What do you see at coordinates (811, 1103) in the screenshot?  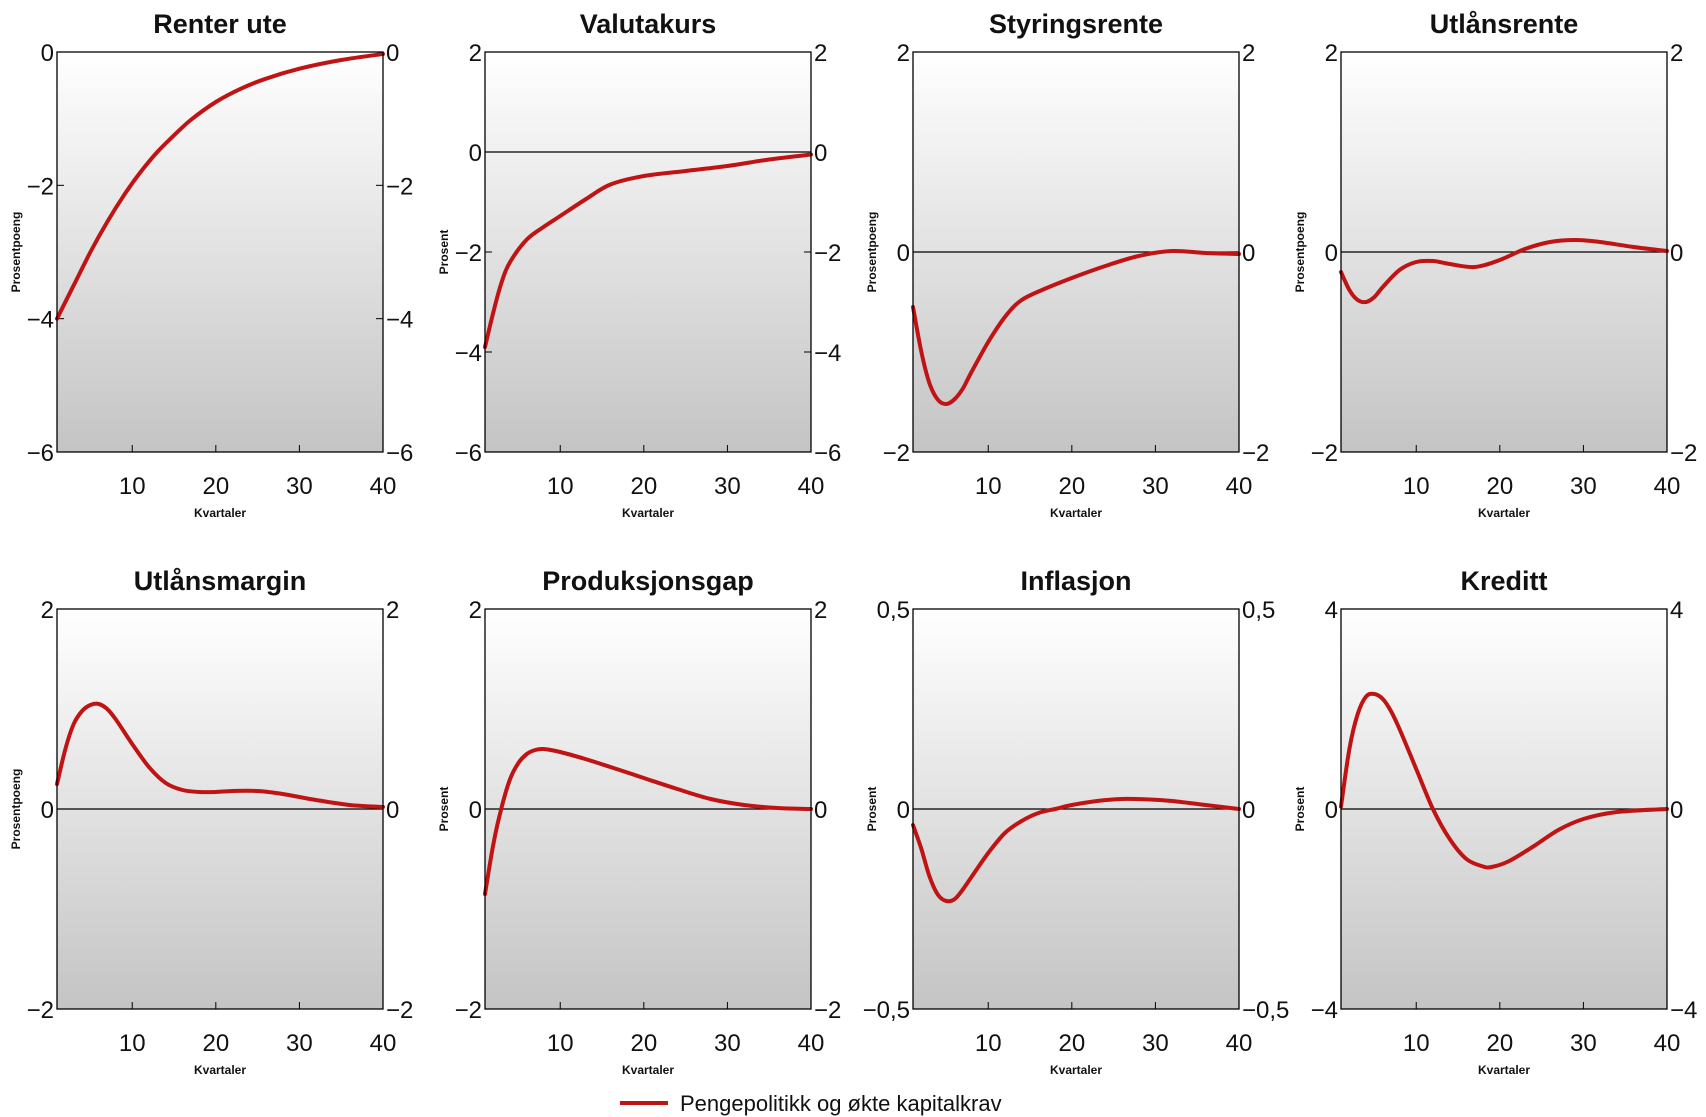 I see `legend: Pengepolitikk og økte kapitalkrav` at bounding box center [811, 1103].